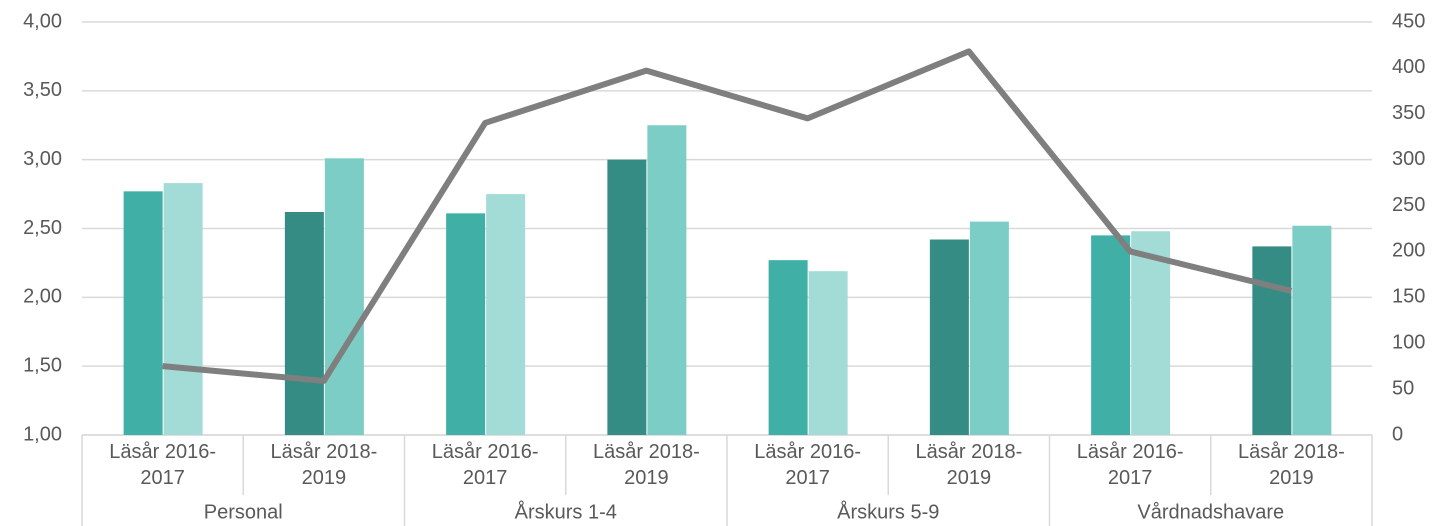 This screenshot has width=1438, height=526. Describe the element at coordinates (1408, 113) in the screenshot. I see `y2-tick-label: 350` at that location.